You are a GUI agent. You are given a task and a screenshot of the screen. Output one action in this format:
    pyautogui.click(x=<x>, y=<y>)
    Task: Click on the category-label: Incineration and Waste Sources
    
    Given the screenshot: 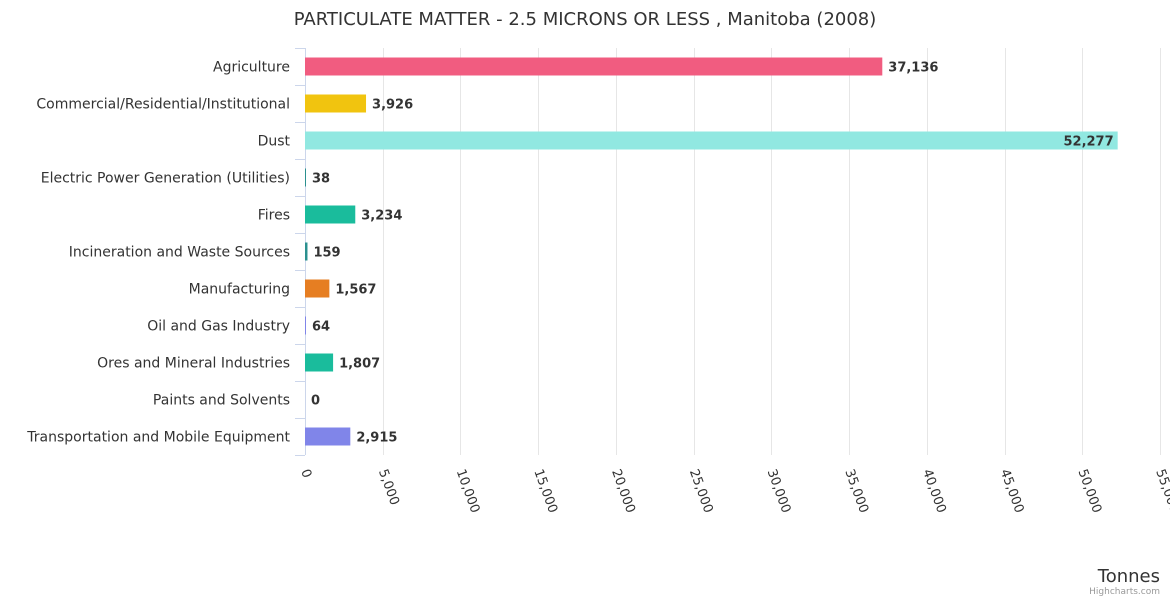 What is the action you would take?
    pyautogui.click(x=179, y=253)
    